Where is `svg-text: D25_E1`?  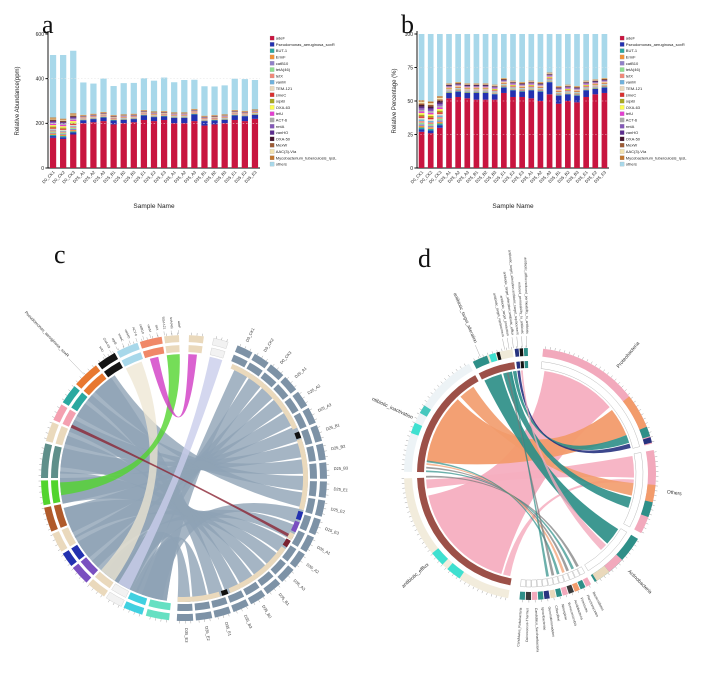 svg-text: D25_E1 is located at coordinates (341, 489).